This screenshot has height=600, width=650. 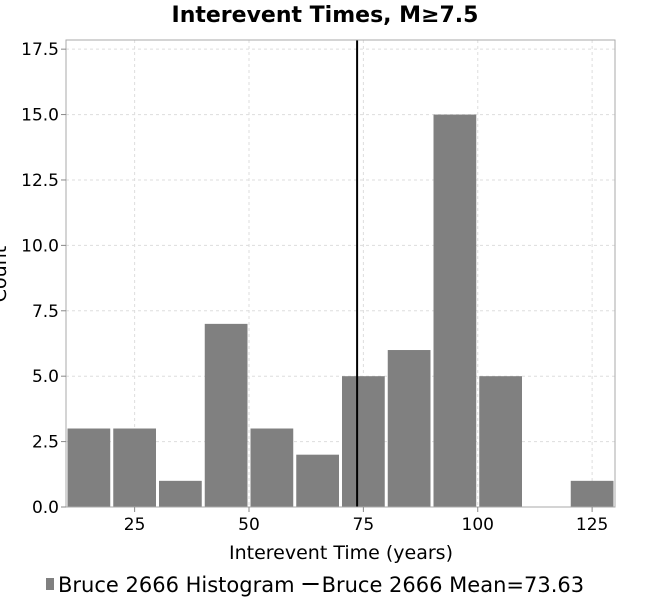 I want to click on chart-title: Interevent Times, M≥7.5, so click(x=325, y=15).